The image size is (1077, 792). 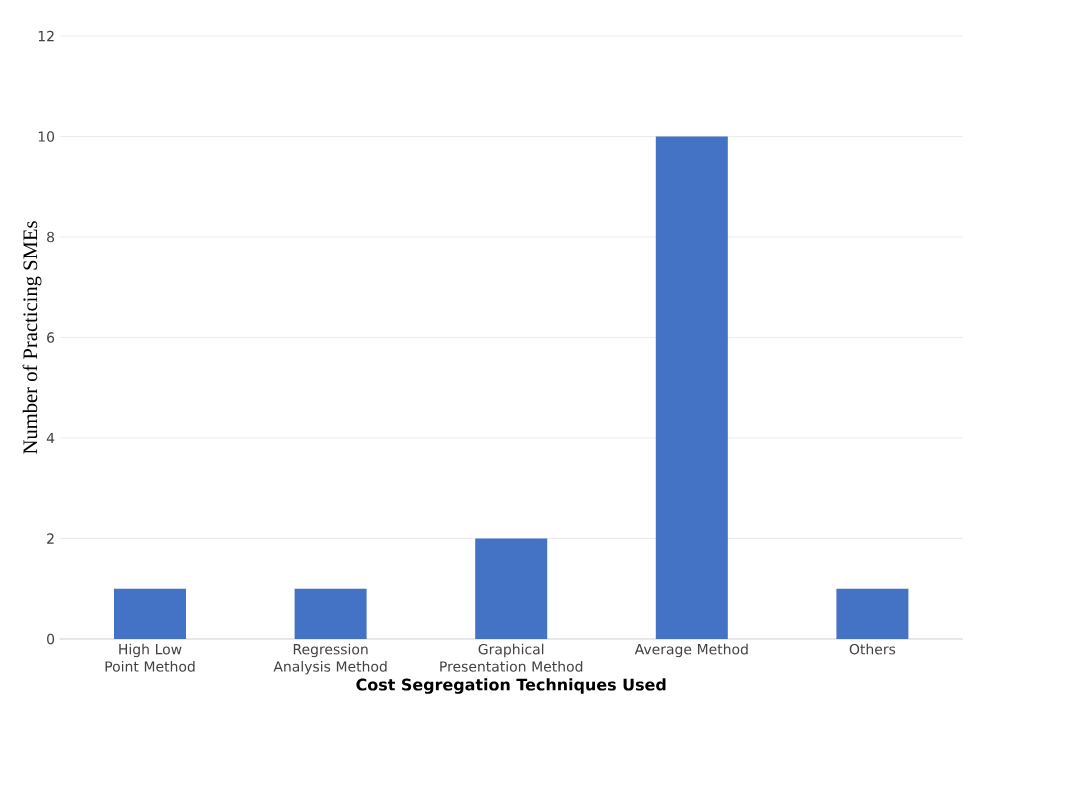 What do you see at coordinates (46, 36) in the screenshot?
I see `y-tick-label: 12` at bounding box center [46, 36].